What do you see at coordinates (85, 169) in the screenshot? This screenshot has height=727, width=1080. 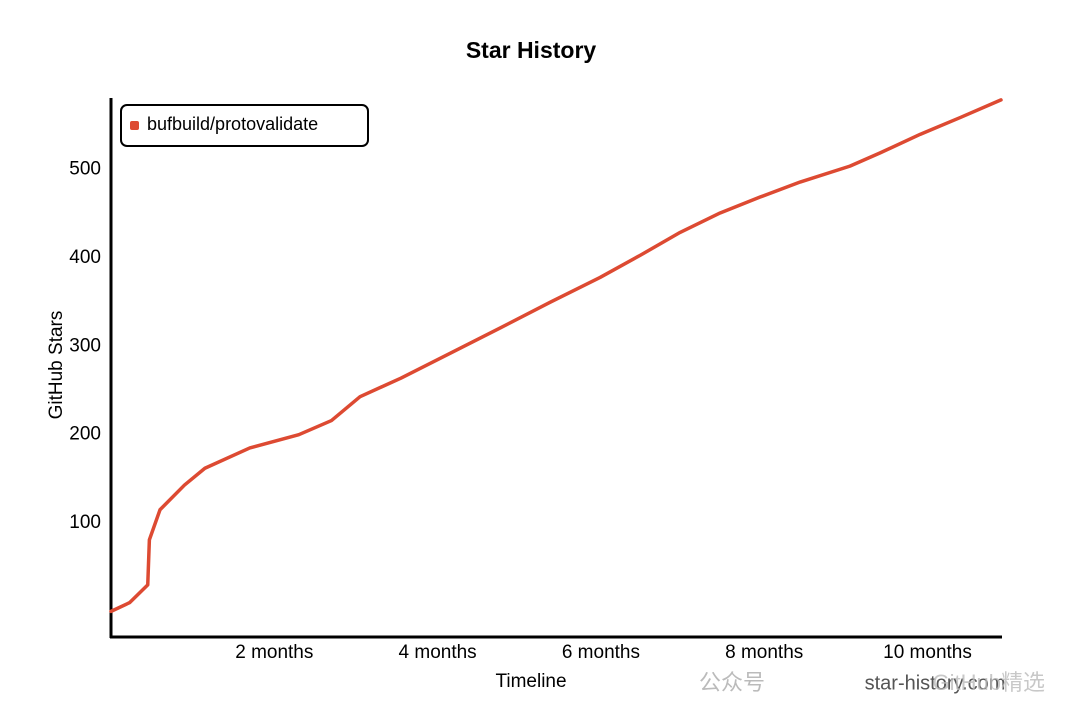 I see `y-tick-label: 500` at bounding box center [85, 169].